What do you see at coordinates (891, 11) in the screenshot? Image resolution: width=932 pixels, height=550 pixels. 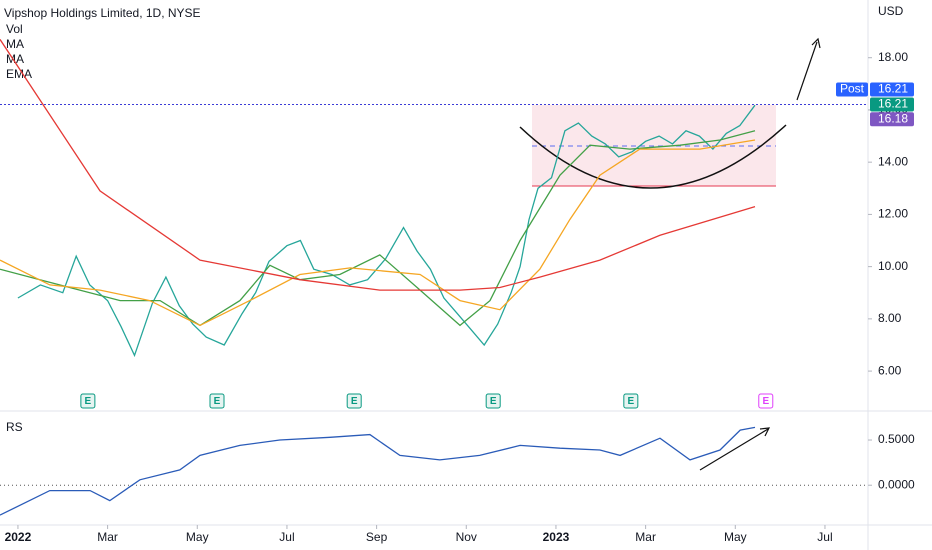 I see `currency: USD` at bounding box center [891, 11].